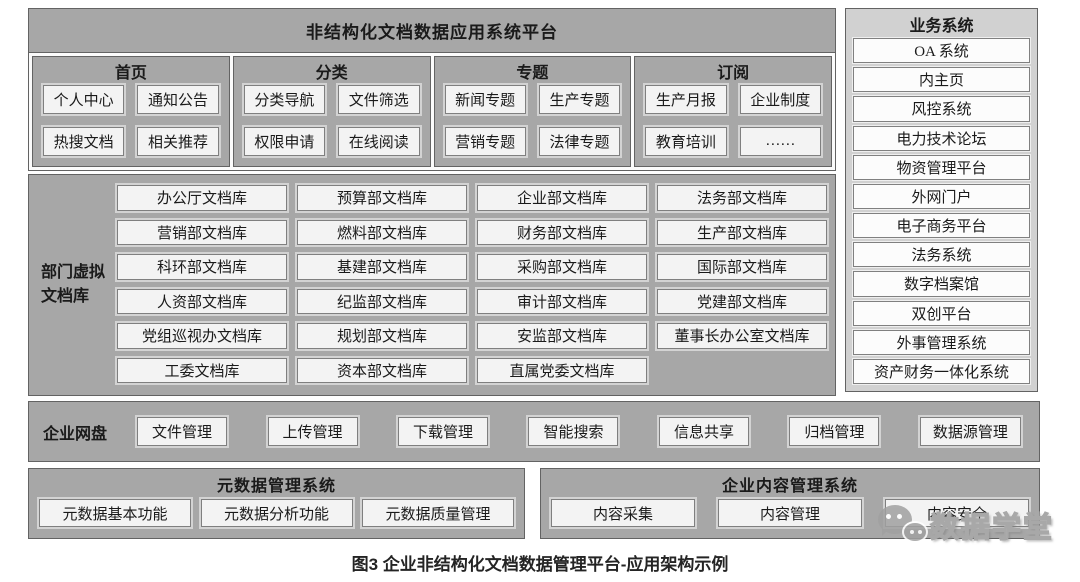  What do you see at coordinates (941, 109) in the screenshot?
I see `business-system-item: 风控系统` at bounding box center [941, 109].